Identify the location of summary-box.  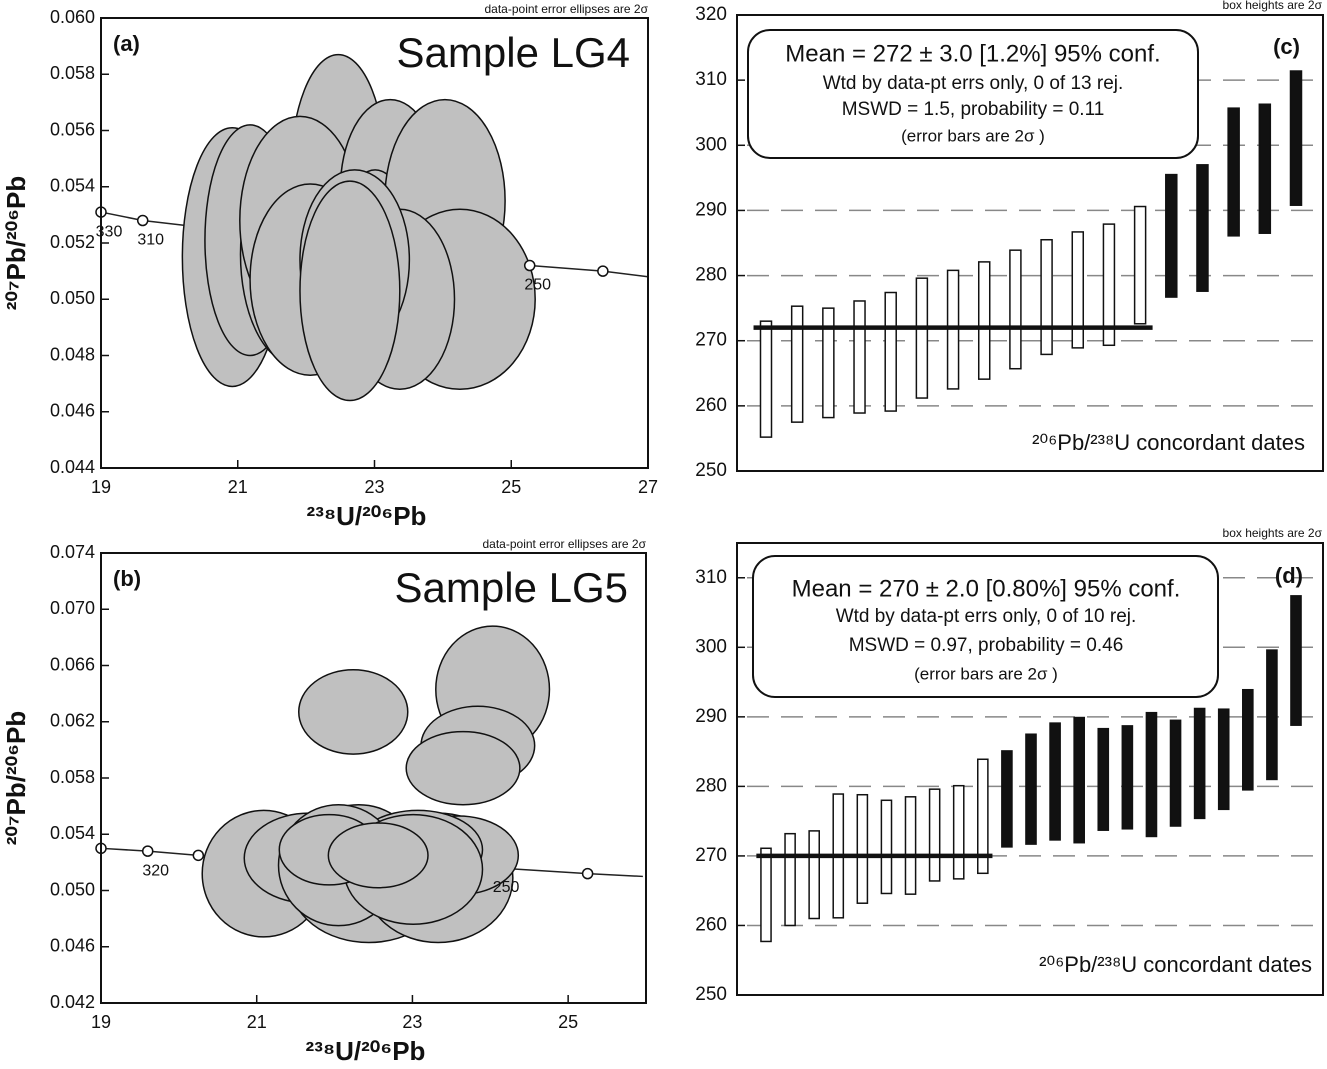
(973, 94).